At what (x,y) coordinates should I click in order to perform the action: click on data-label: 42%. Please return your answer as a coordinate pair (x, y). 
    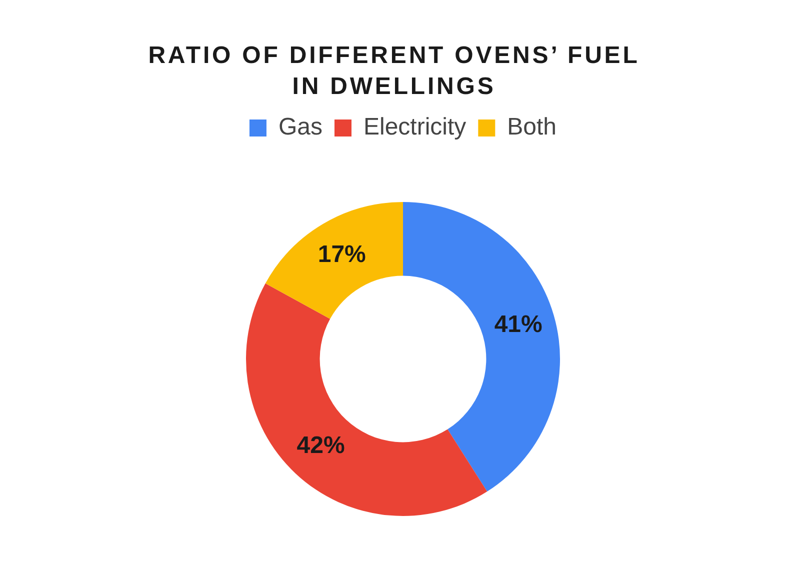
    Looking at the image, I should click on (320, 446).